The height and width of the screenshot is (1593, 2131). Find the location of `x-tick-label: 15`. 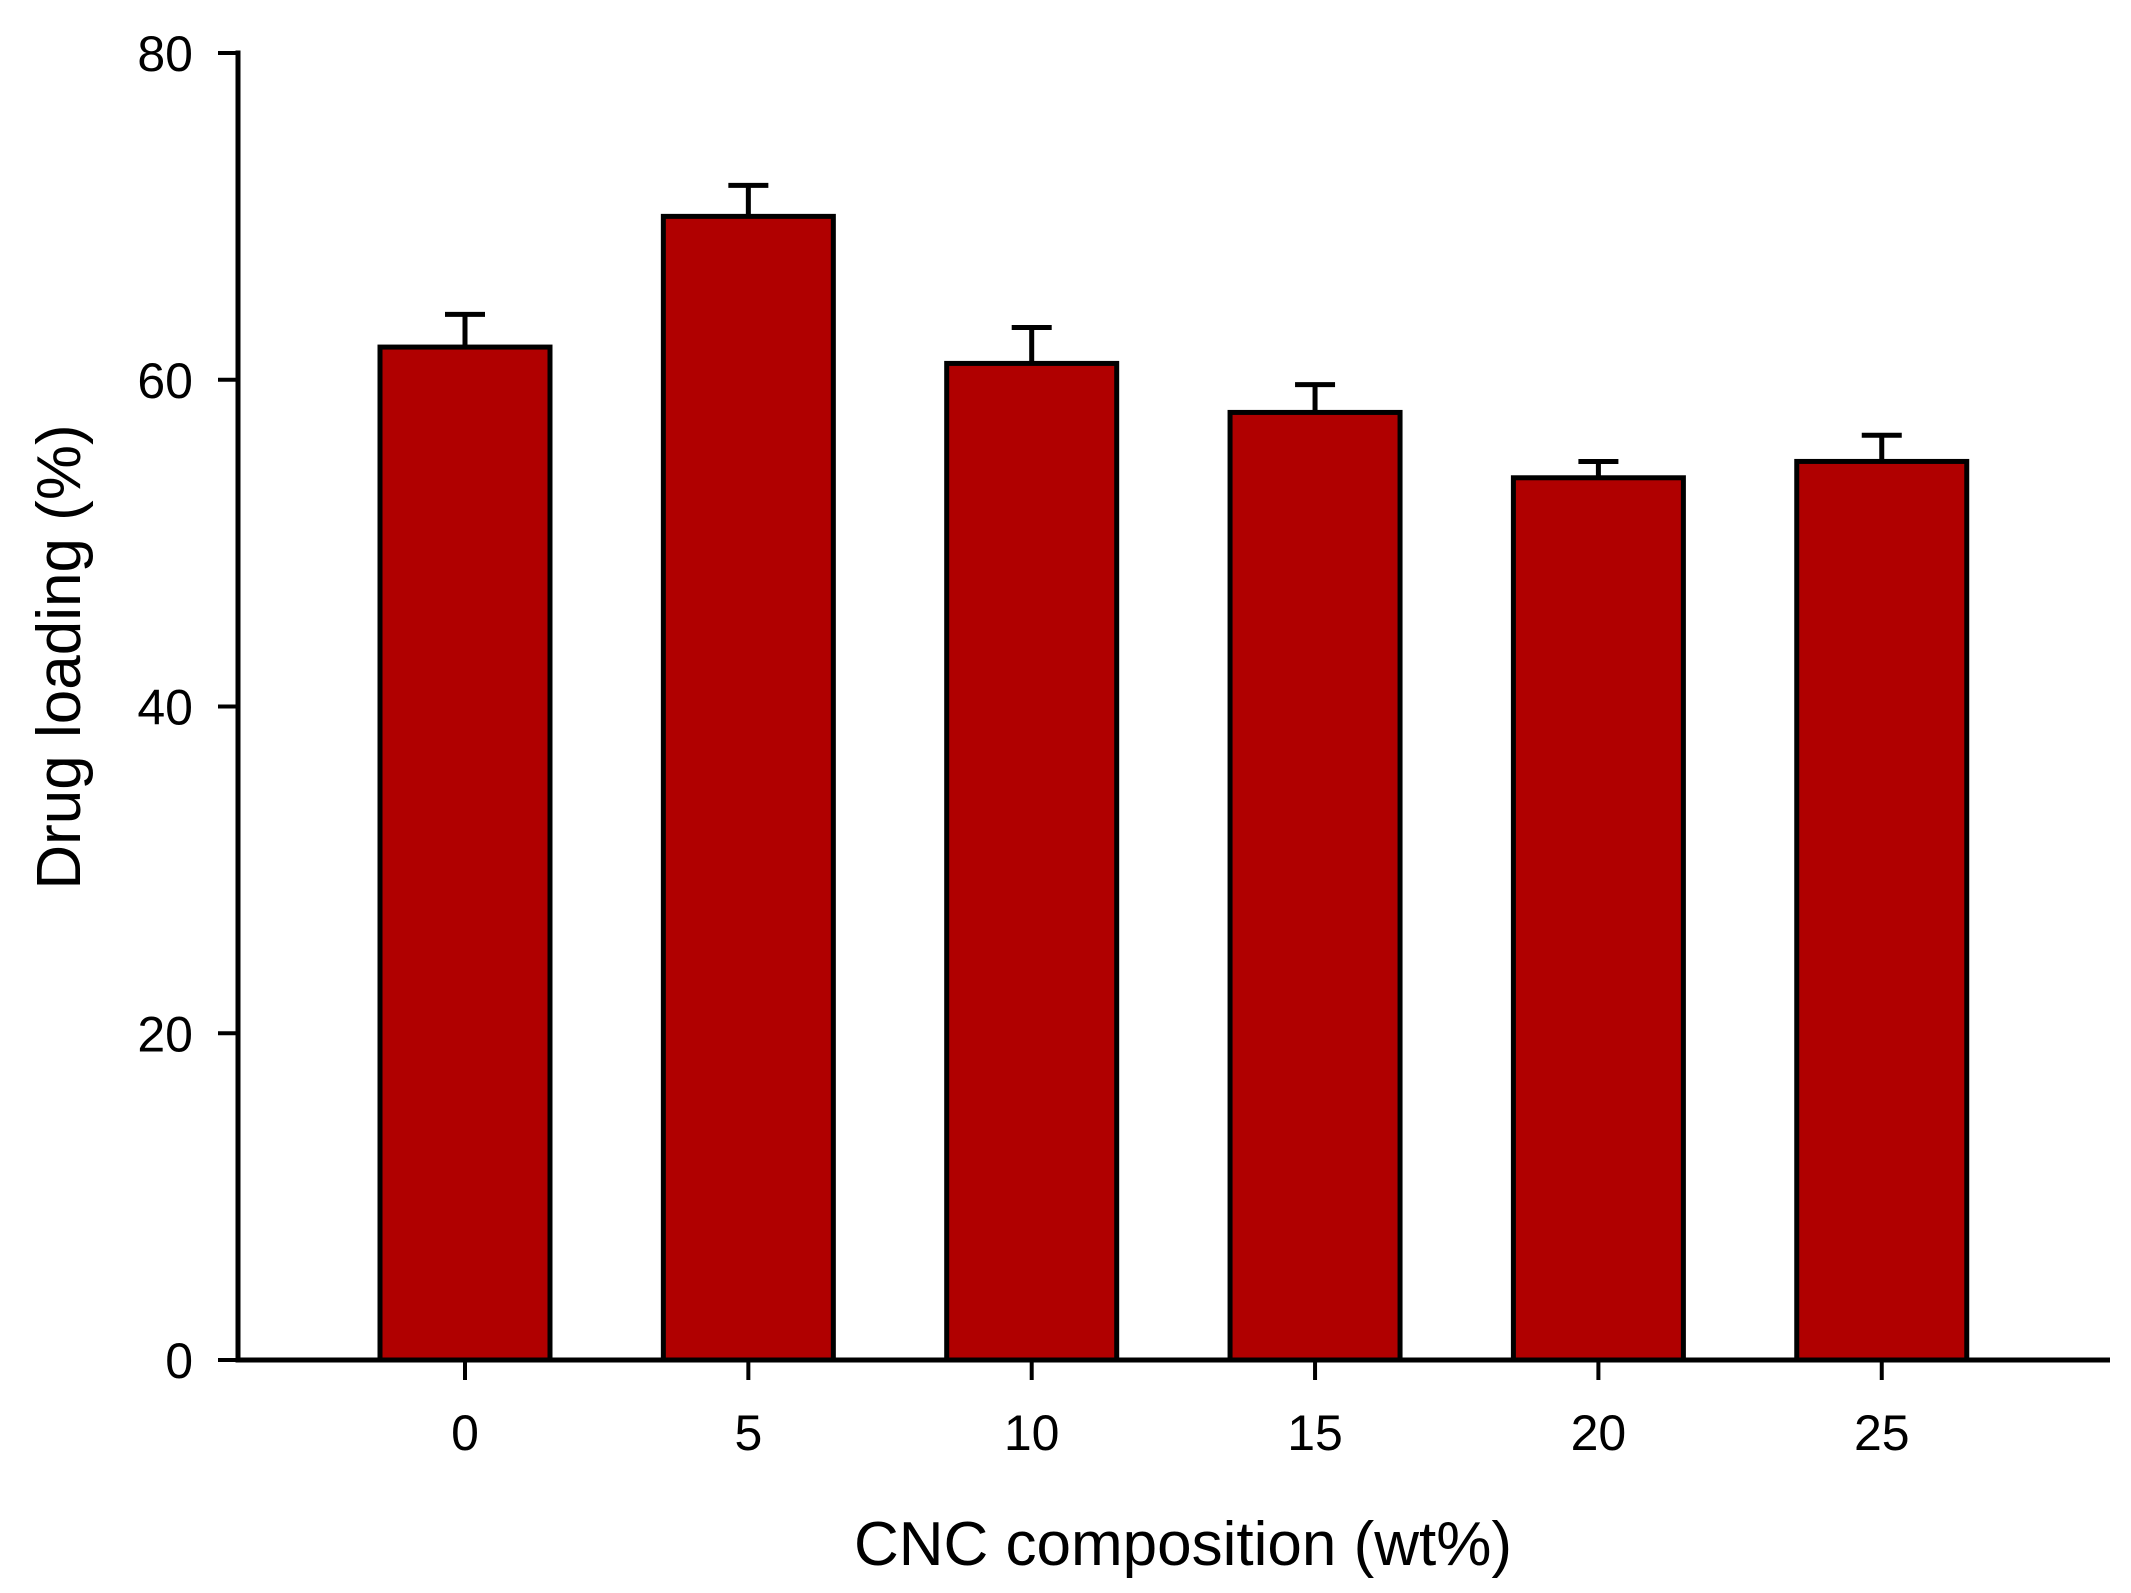

x-tick-label: 15 is located at coordinates (1315, 1433).